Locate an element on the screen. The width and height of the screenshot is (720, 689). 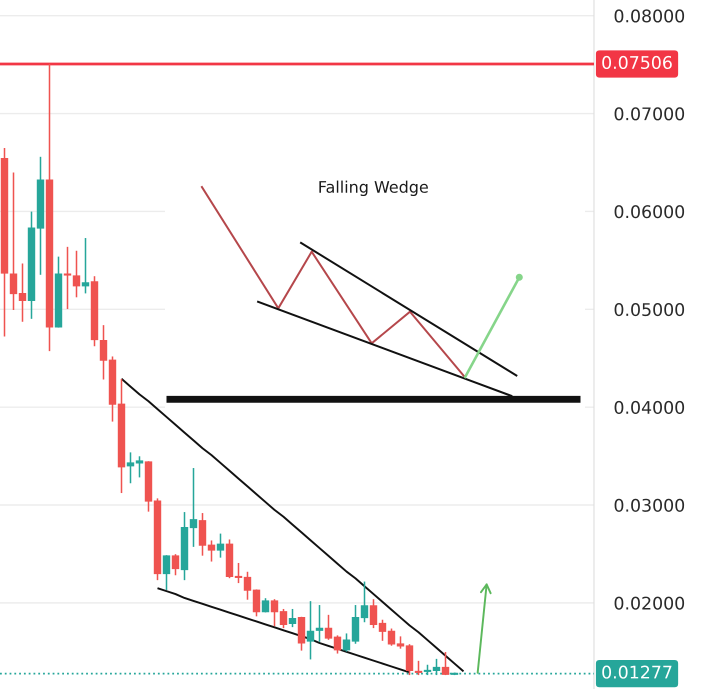
y-tick-label: 0.02000 is located at coordinates (649, 603).